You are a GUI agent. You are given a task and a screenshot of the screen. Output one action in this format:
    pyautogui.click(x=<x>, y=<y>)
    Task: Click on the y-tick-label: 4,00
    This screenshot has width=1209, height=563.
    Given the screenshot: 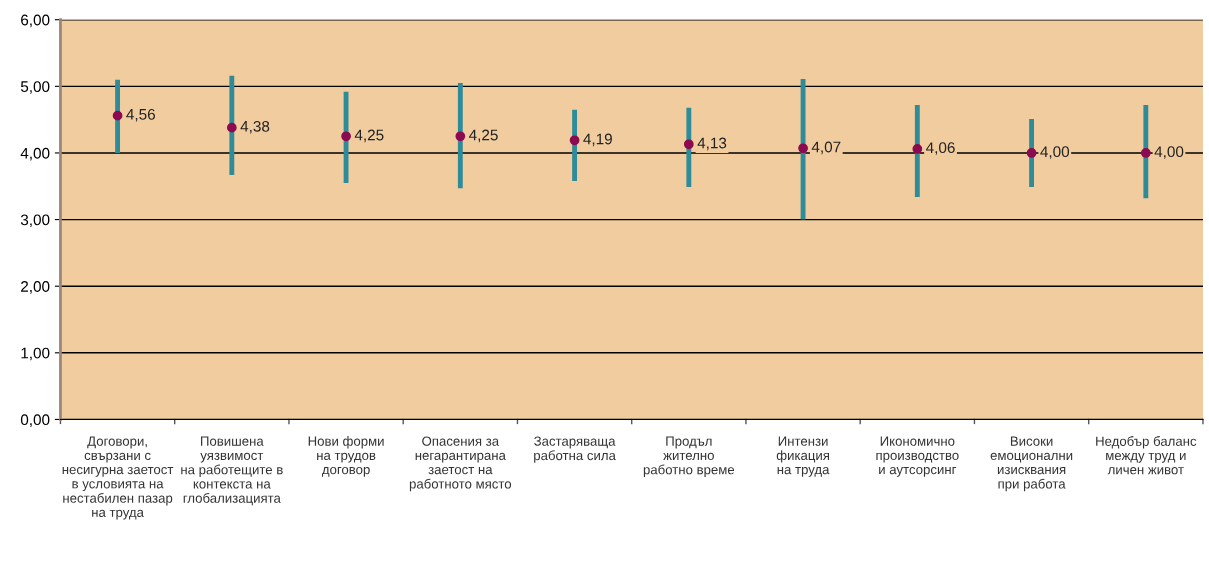 What is the action you would take?
    pyautogui.click(x=35, y=154)
    